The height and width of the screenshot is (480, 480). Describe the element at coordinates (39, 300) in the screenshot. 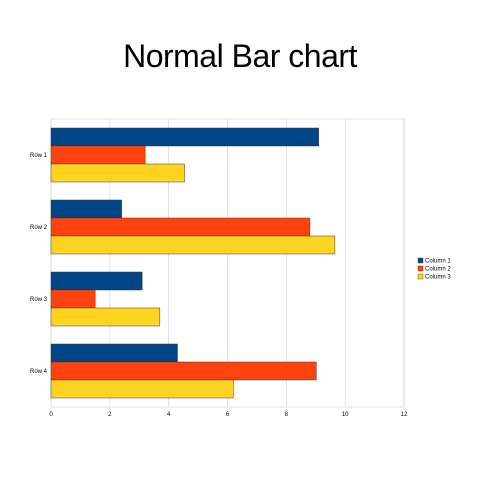

I see `y-tick-label: Row 3` at that location.